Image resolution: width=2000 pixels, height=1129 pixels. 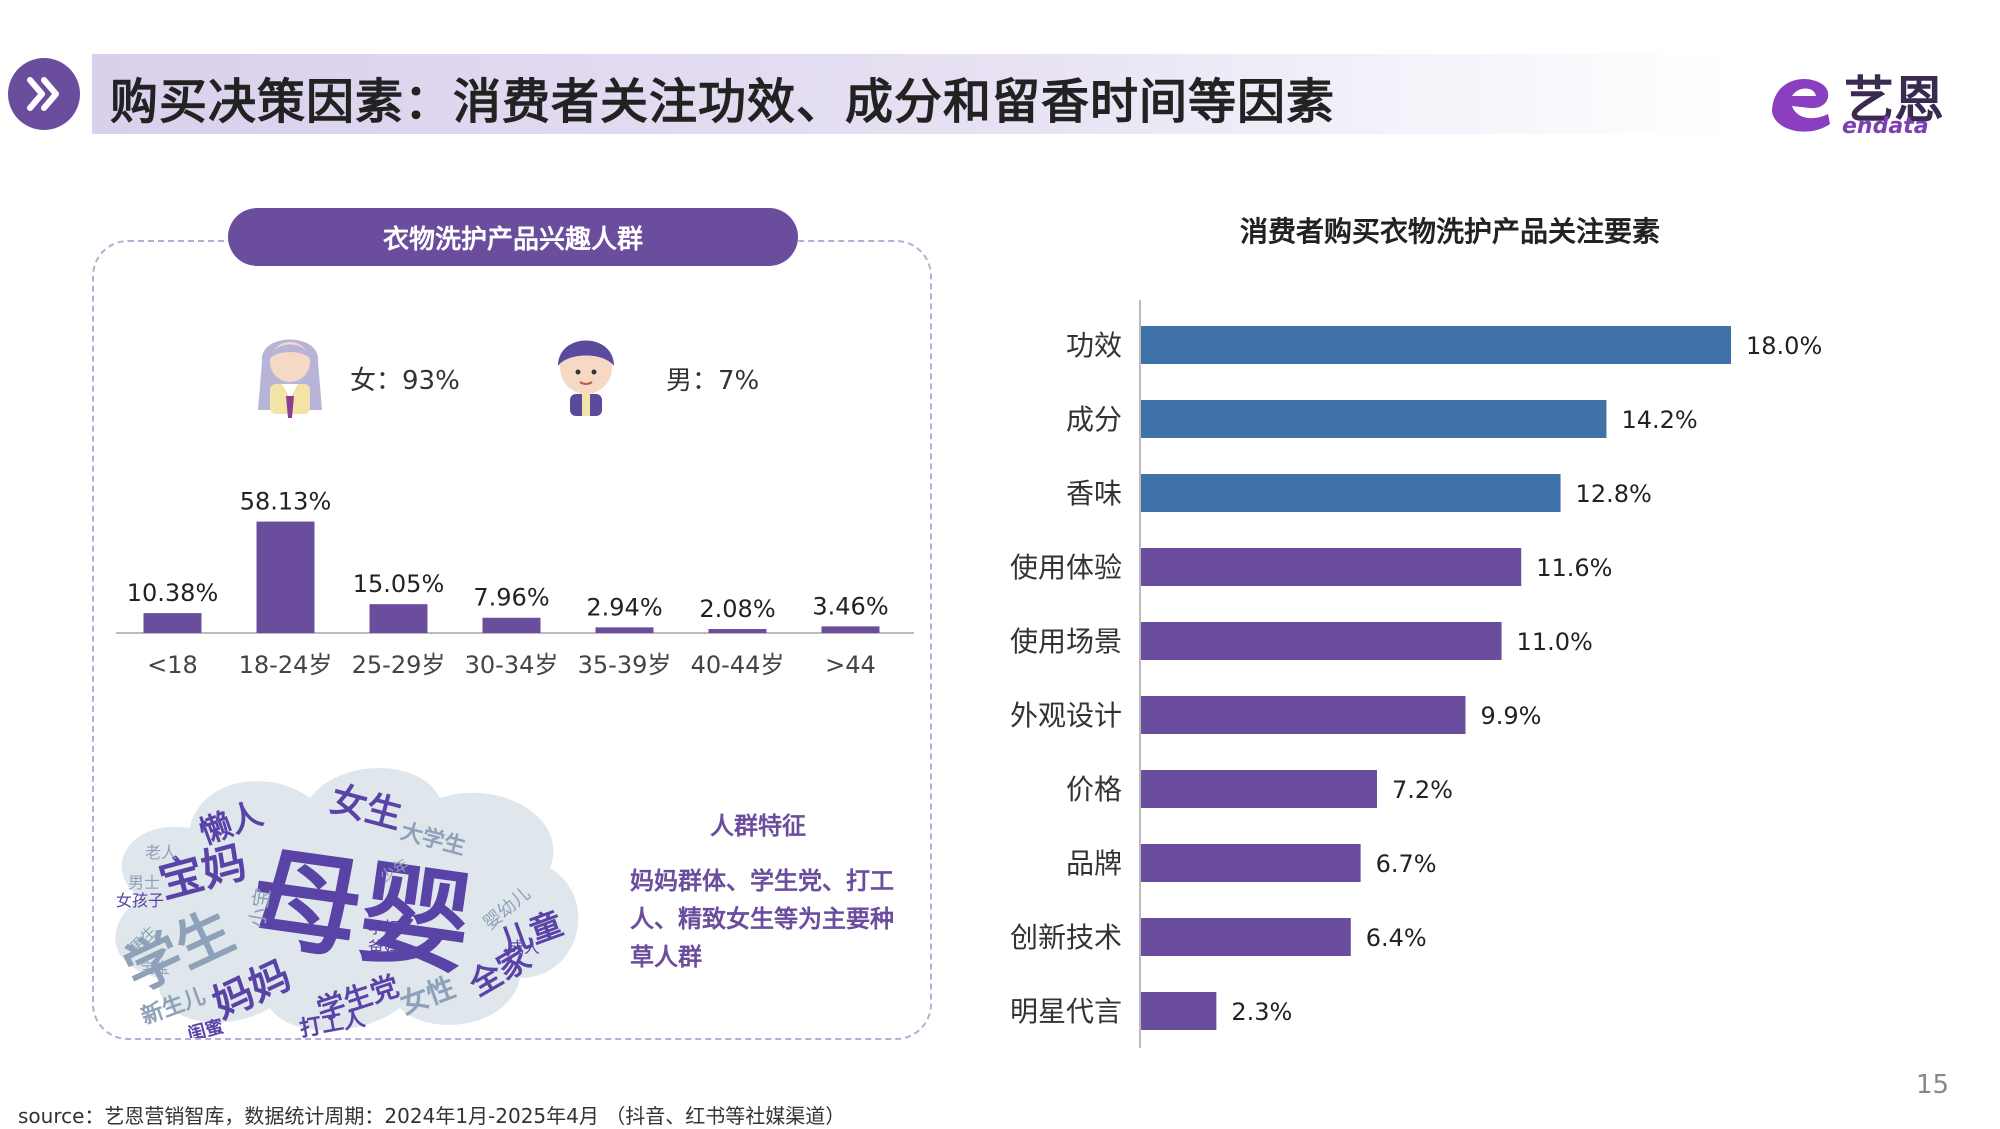 I want to click on cloud-word: 男士, so click(x=144, y=882).